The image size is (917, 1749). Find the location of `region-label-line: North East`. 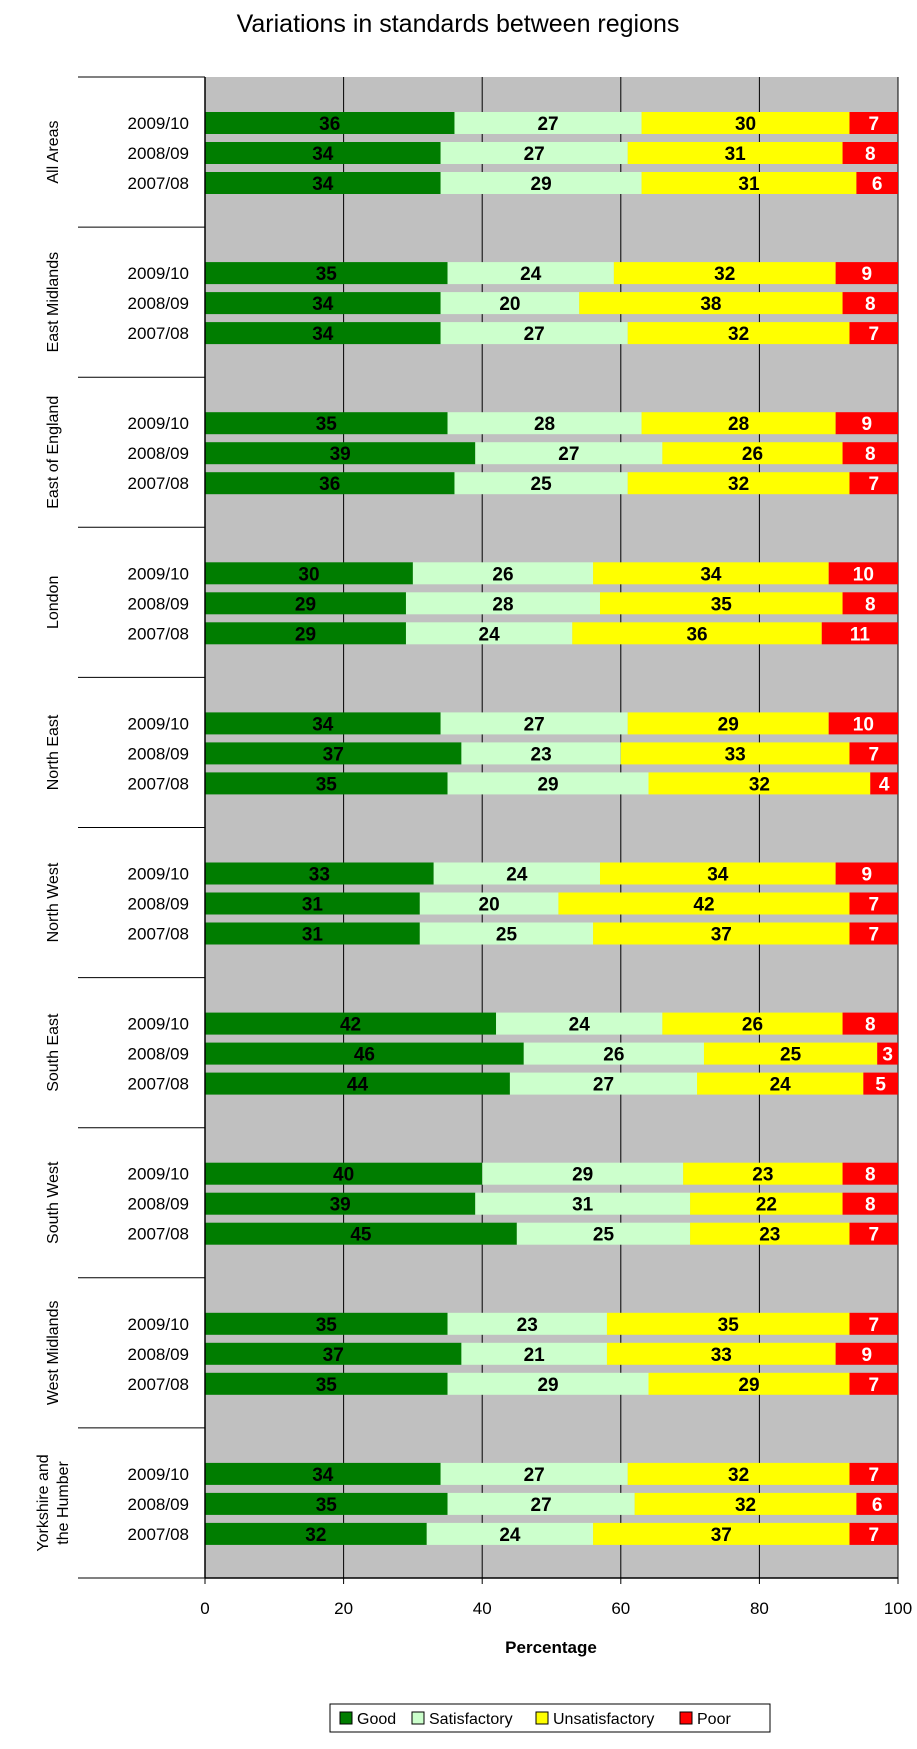

region-label-line: North East is located at coordinates (53, 752).